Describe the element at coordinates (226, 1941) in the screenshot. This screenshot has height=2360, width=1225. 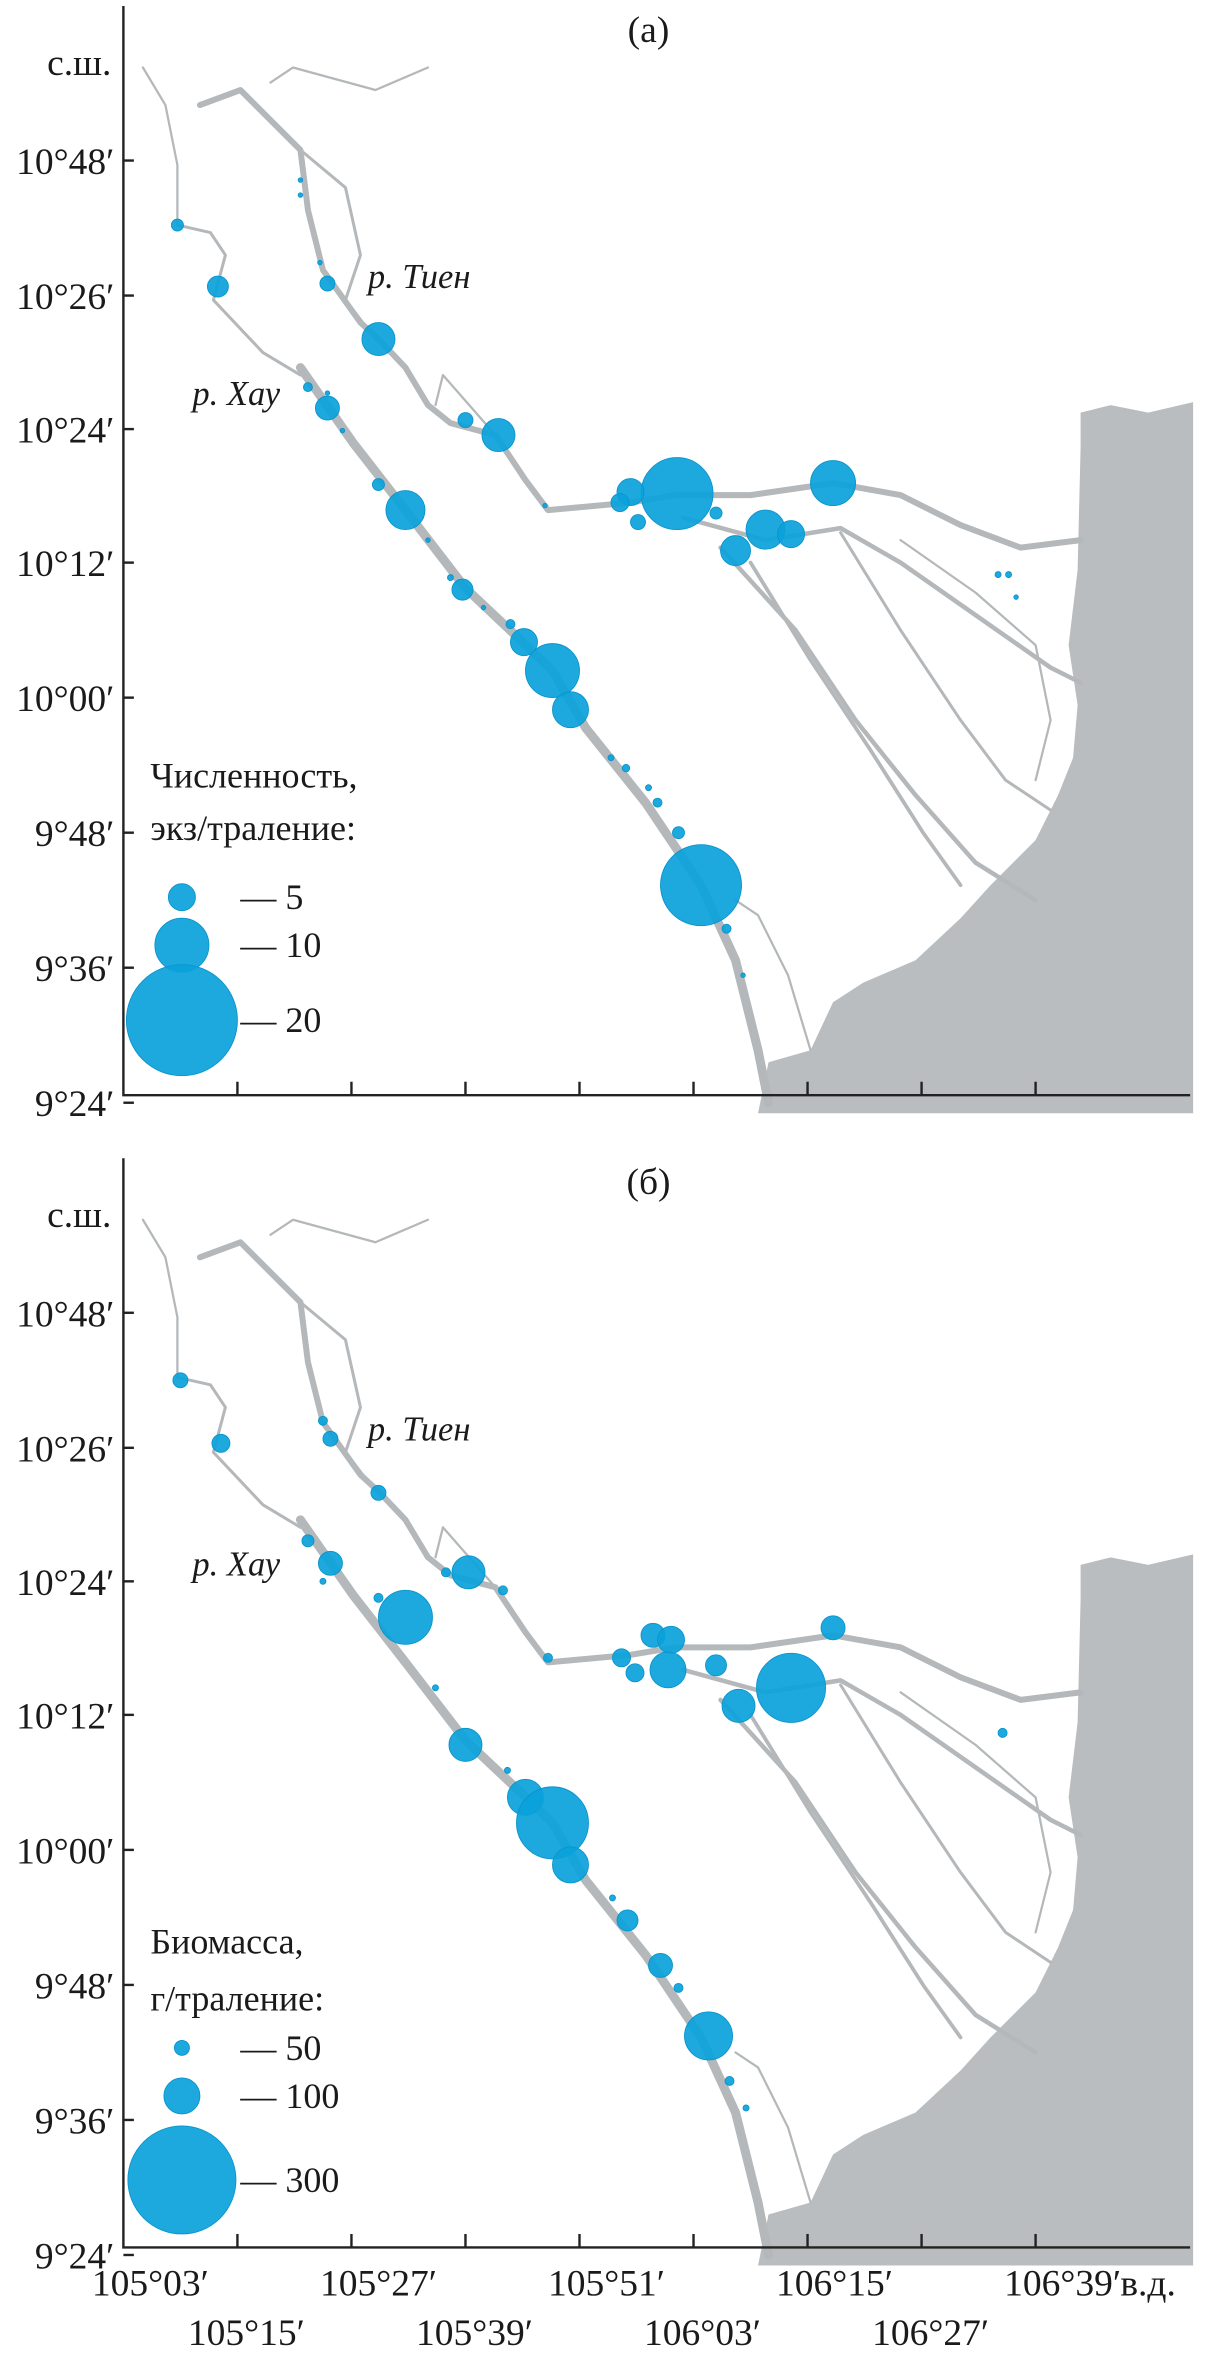
I see `legend-title: Биомасса,` at that location.